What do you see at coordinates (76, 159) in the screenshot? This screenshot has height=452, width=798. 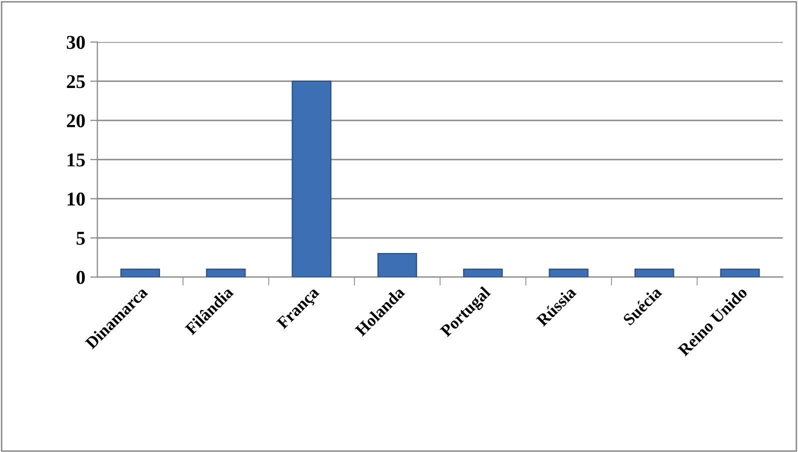 I see `y-tick-label: 15` at bounding box center [76, 159].